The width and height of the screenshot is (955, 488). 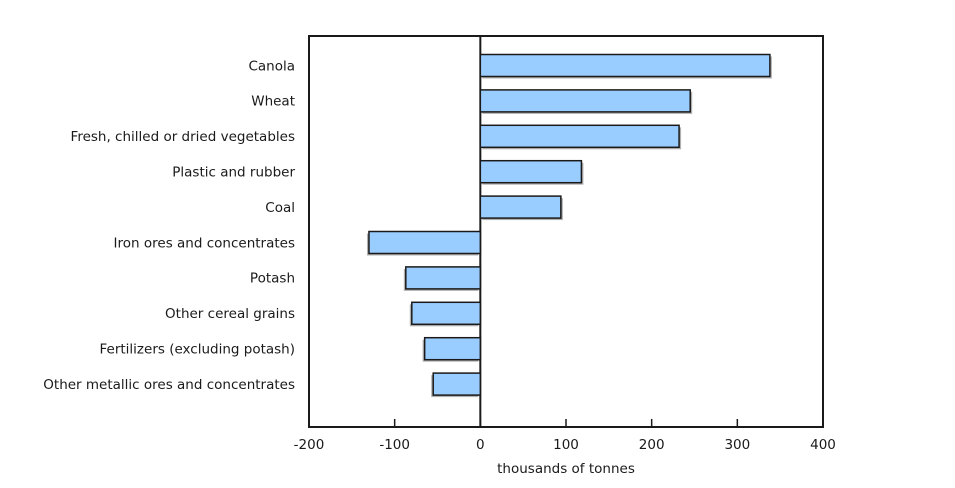 I want to click on category-label-other-cereal-grains: Other cereal grains, so click(x=230, y=314).